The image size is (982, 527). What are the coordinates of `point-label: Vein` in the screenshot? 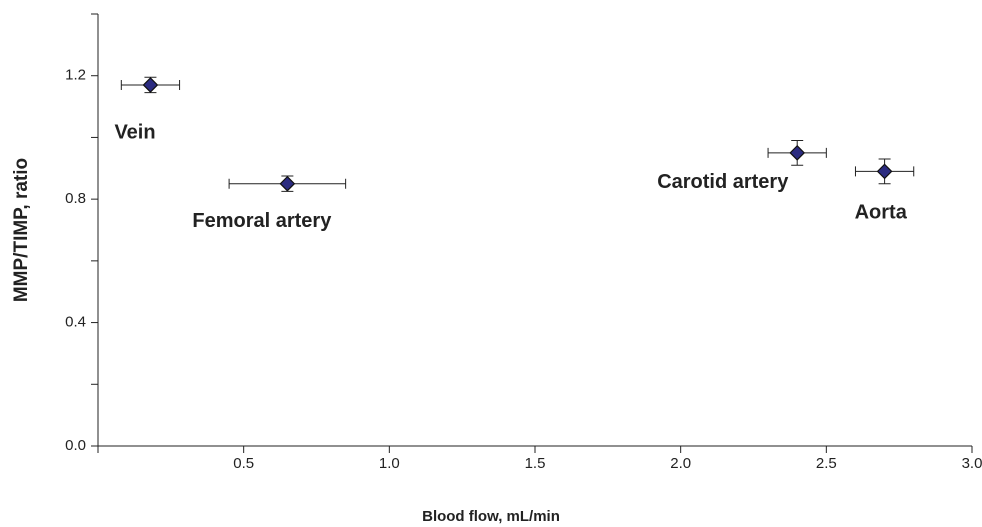 It's located at (134, 132).